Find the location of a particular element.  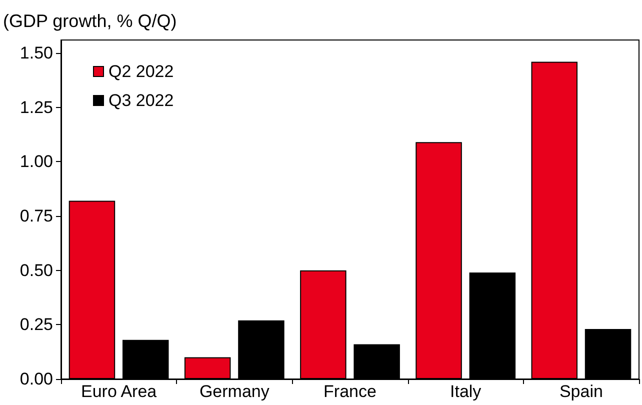

x-tick-label: Euro Area is located at coordinates (119, 391).